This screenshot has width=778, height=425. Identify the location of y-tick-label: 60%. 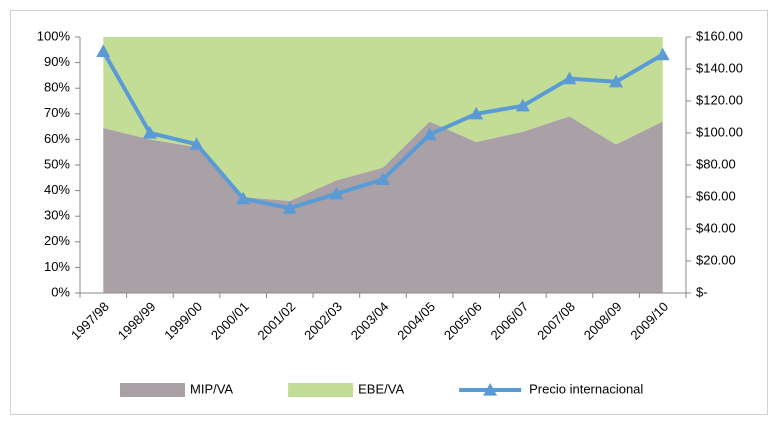
(57, 138).